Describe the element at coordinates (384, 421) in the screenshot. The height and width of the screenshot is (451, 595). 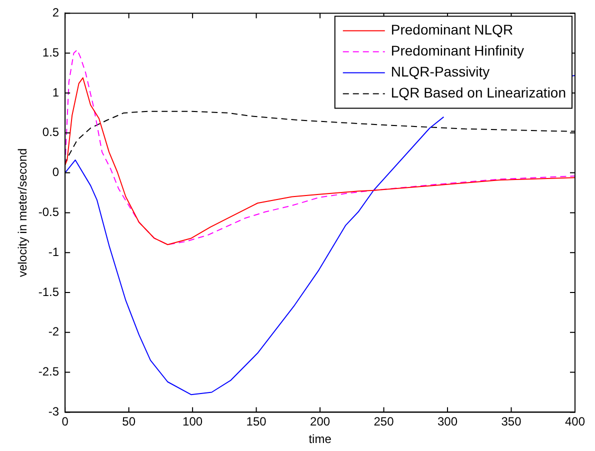
I see `x-tick-label: 250` at that location.